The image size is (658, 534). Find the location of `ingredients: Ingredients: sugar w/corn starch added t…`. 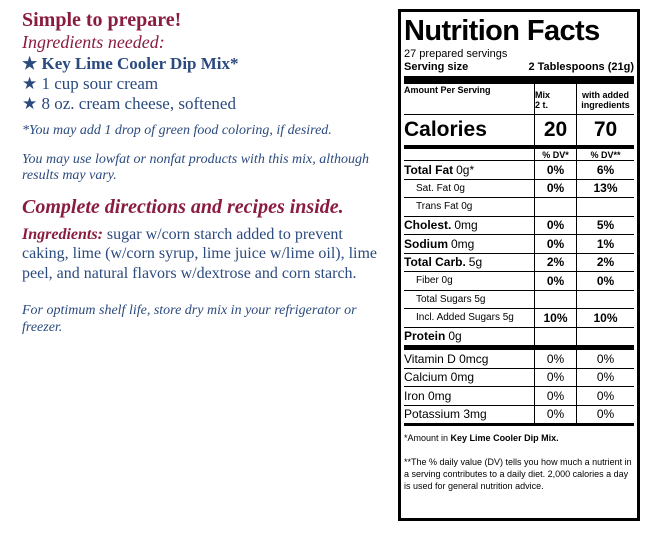

ingredients: Ingredients: sugar w/corn starch added t… is located at coordinates (207, 254).